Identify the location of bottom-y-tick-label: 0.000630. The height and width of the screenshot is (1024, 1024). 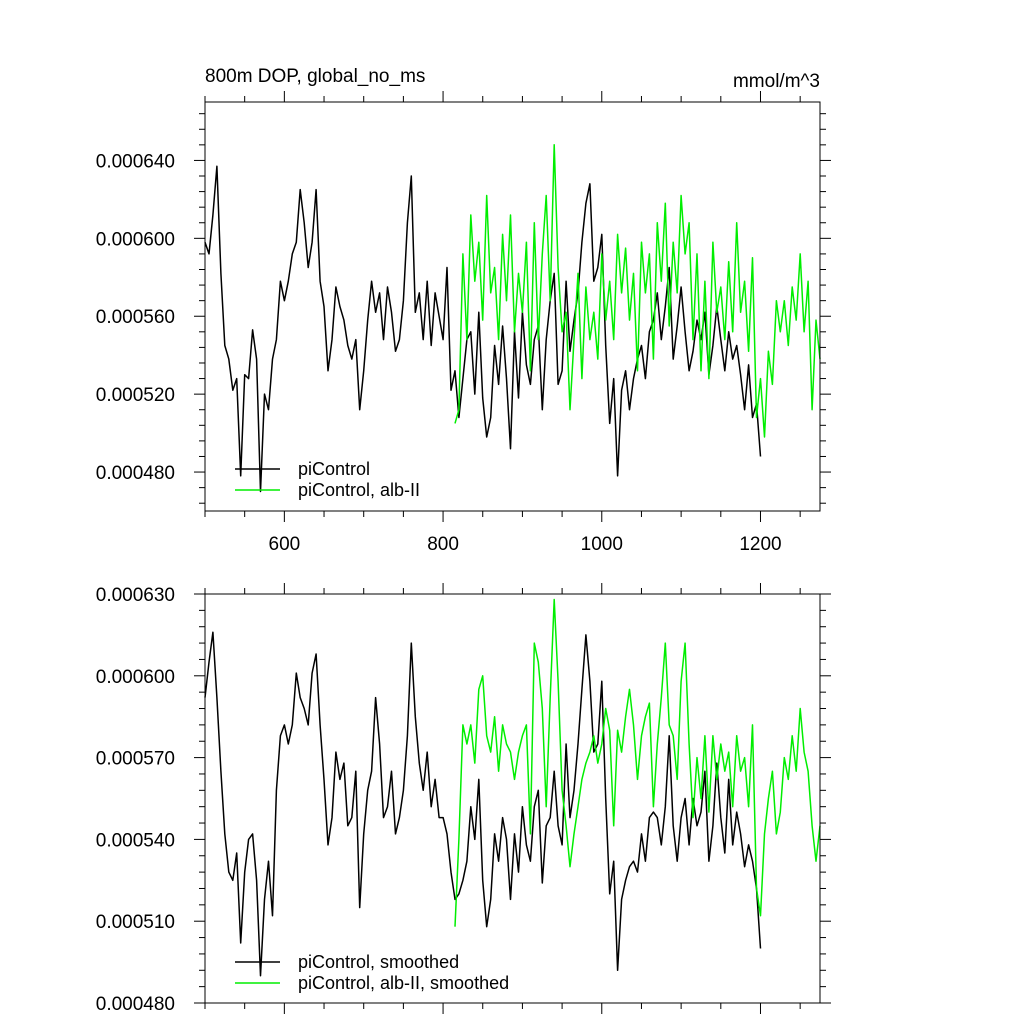
(135, 595).